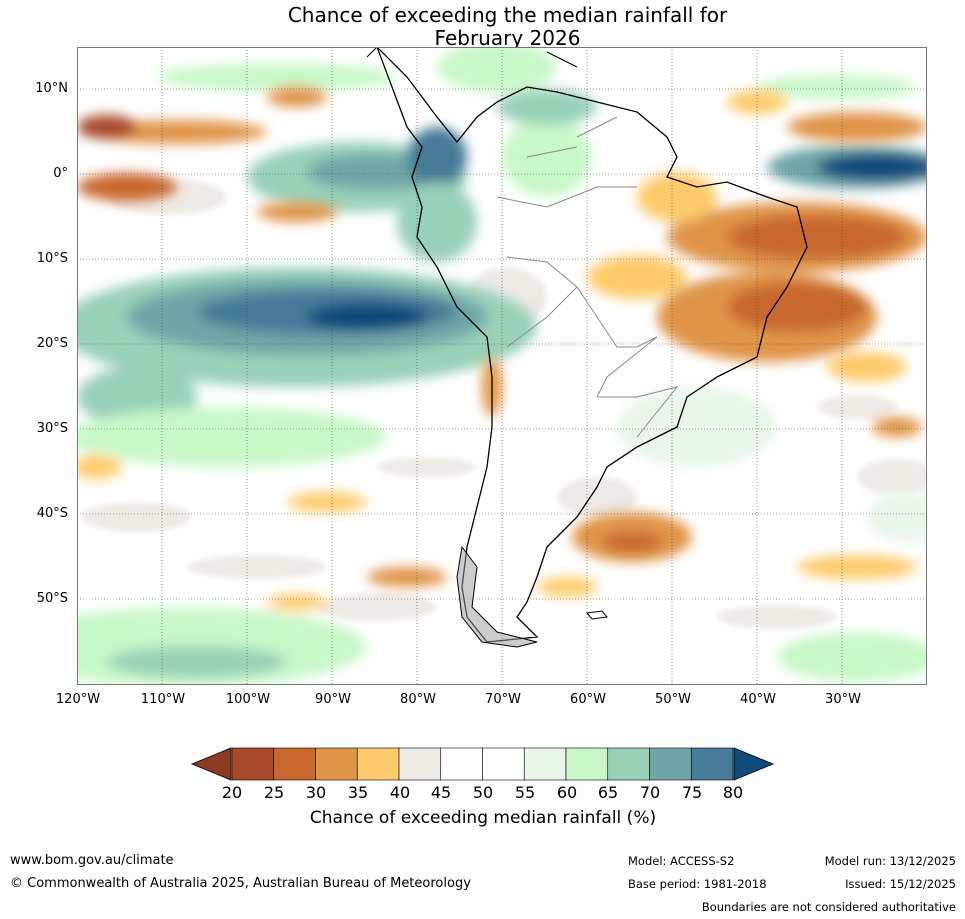 Image resolution: width=965 pixels, height=919 pixels. What do you see at coordinates (503, 699) in the screenshot?
I see `lon-label-70W: 70°W` at bounding box center [503, 699].